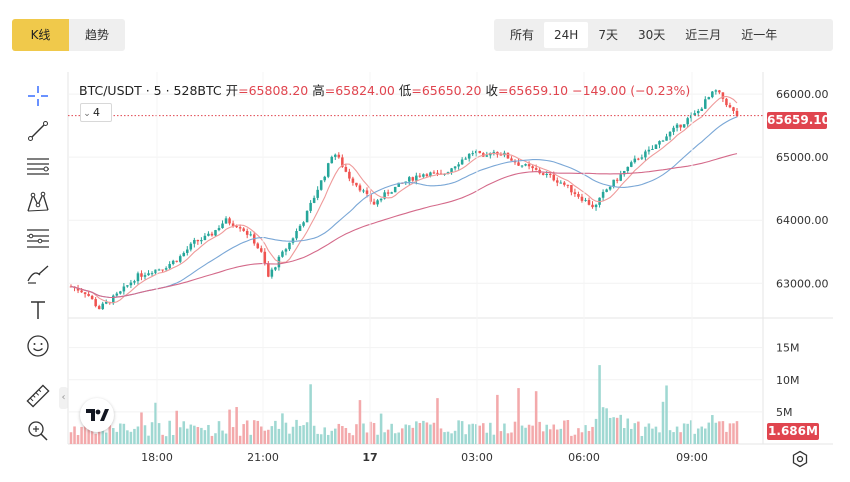 This screenshot has width=850, height=482. Describe the element at coordinates (703, 35) in the screenshot. I see `range-3m: 近三月` at that location.